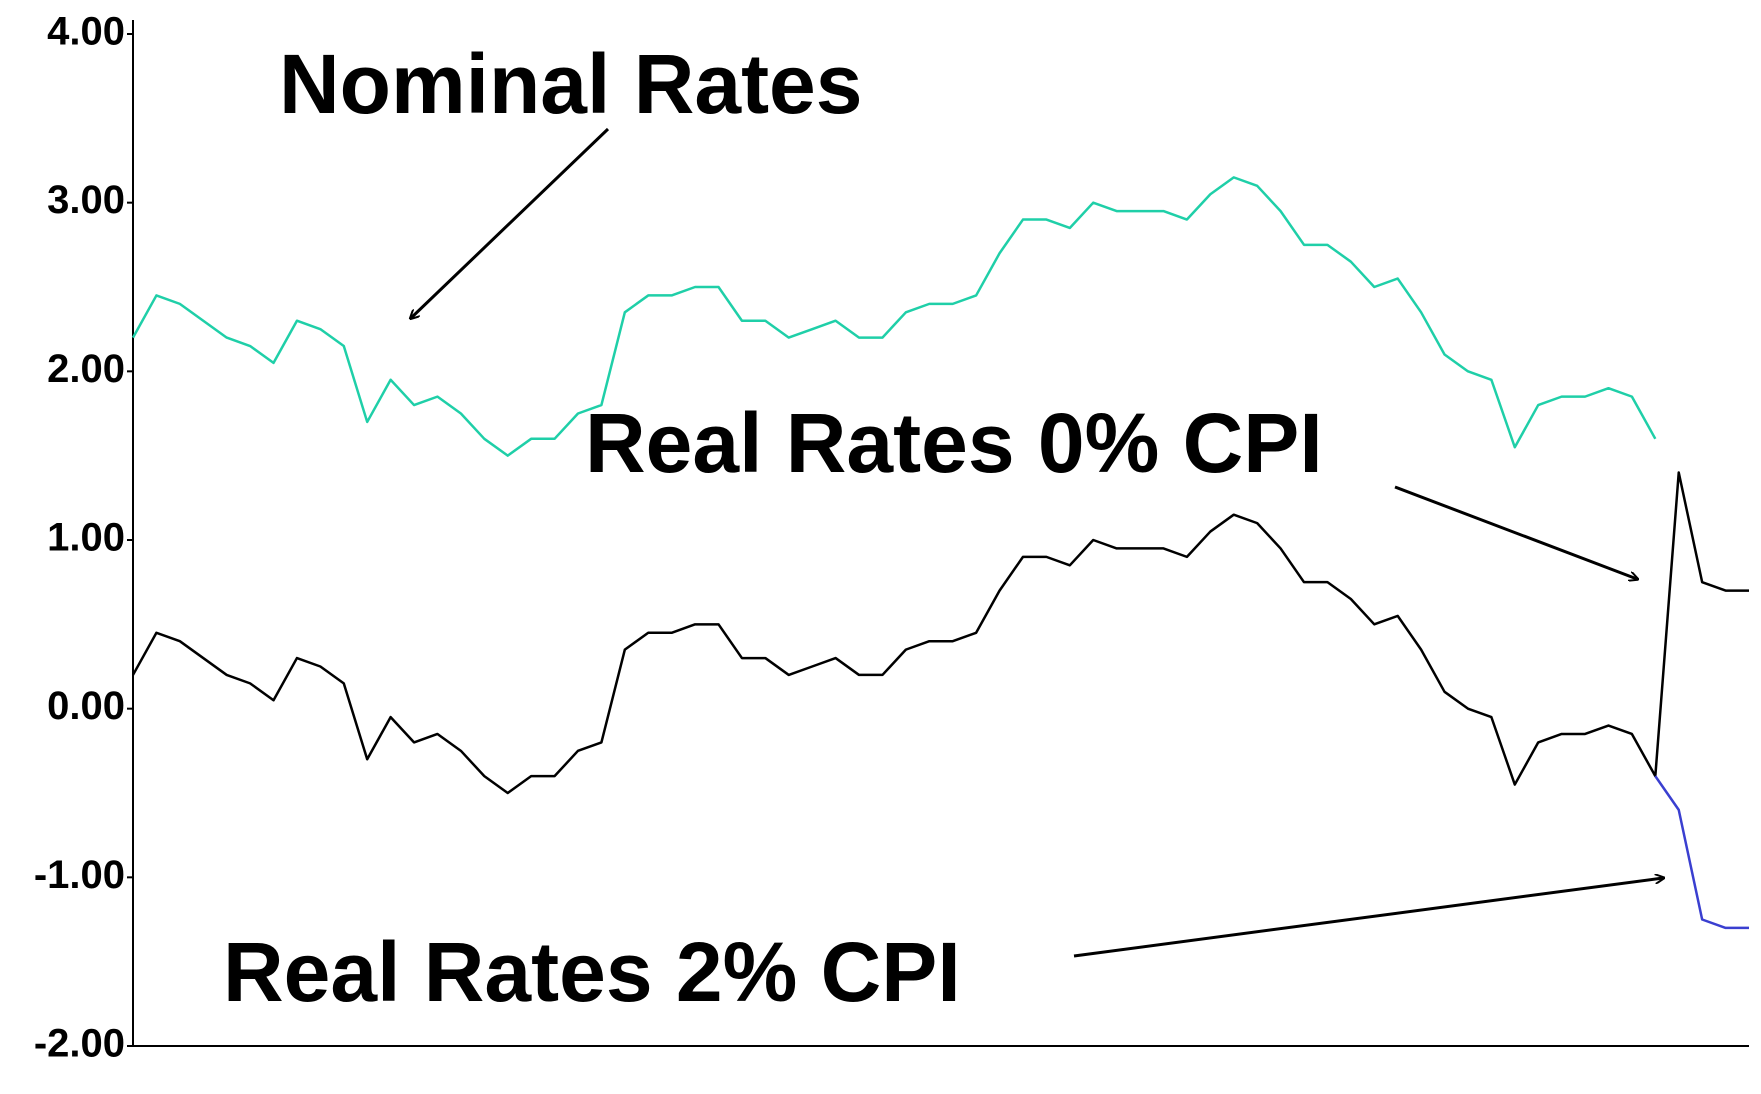 This screenshot has height=1094, width=1761. What do you see at coordinates (79, 1044) in the screenshot?
I see `y-tick-label: -2.00` at bounding box center [79, 1044].